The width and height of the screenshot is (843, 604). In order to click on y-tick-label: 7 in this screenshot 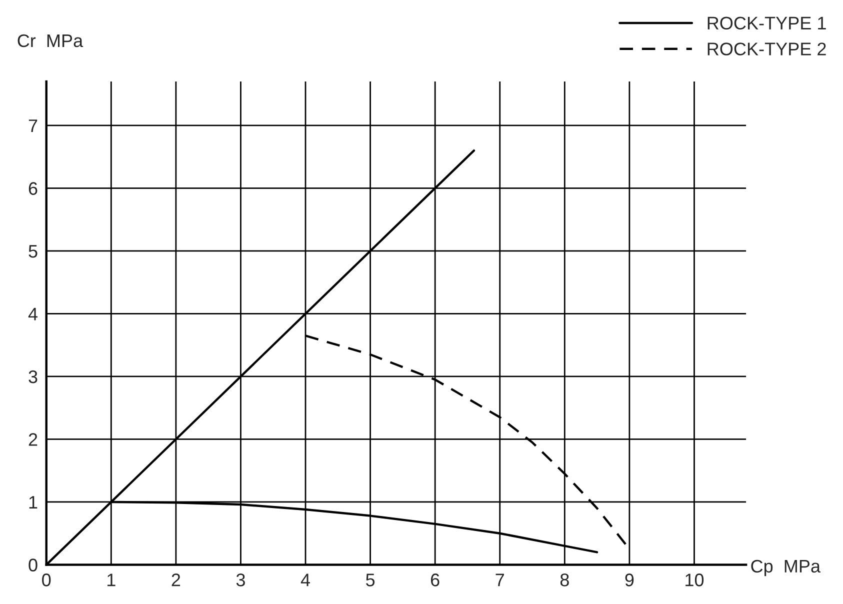, I will do `click(33, 126)`.